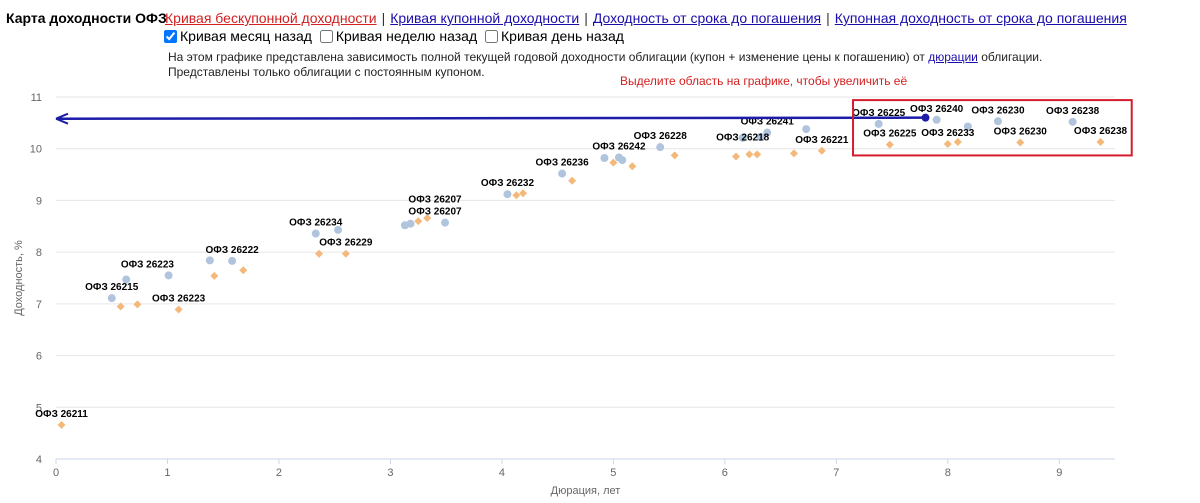 Image resolution: width=1200 pixels, height=503 pixels. What do you see at coordinates (554, 36) in the screenshot?
I see `option-day-ago: Кривая день назад` at bounding box center [554, 36].